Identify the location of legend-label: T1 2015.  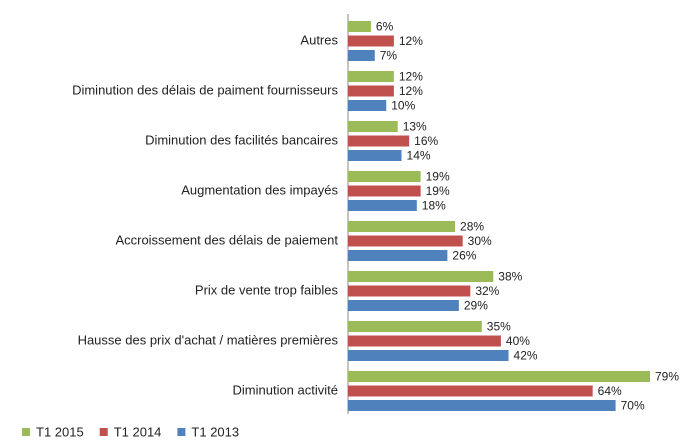
(60, 431).